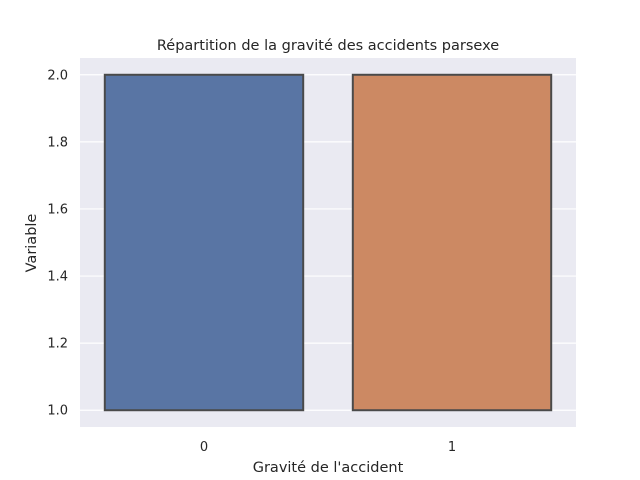 This screenshot has height=480, width=640. What do you see at coordinates (452, 447) in the screenshot?
I see `x-tick-label: 1` at bounding box center [452, 447].